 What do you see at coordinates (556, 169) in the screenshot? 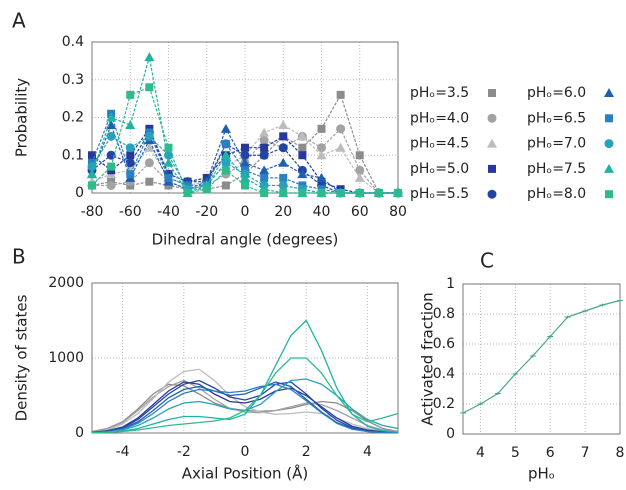
I see `legend-label: pHₒ=7.5` at bounding box center [556, 169].